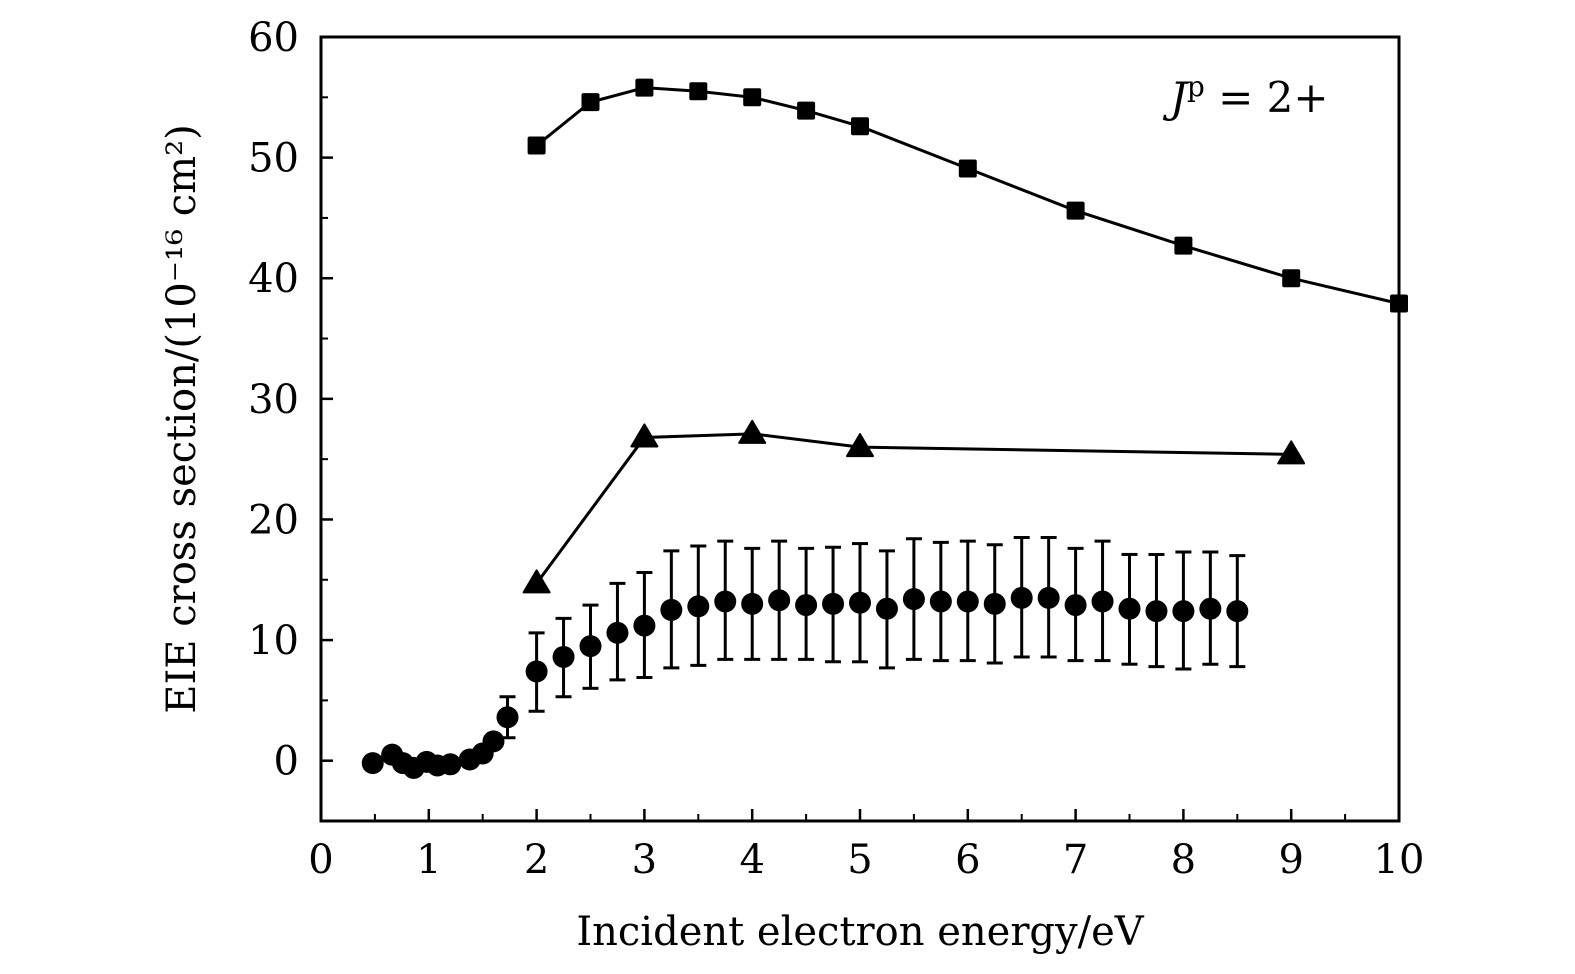 The image size is (1575, 974). Describe the element at coordinates (273, 159) in the screenshot. I see `y-tick-label: 50` at that location.